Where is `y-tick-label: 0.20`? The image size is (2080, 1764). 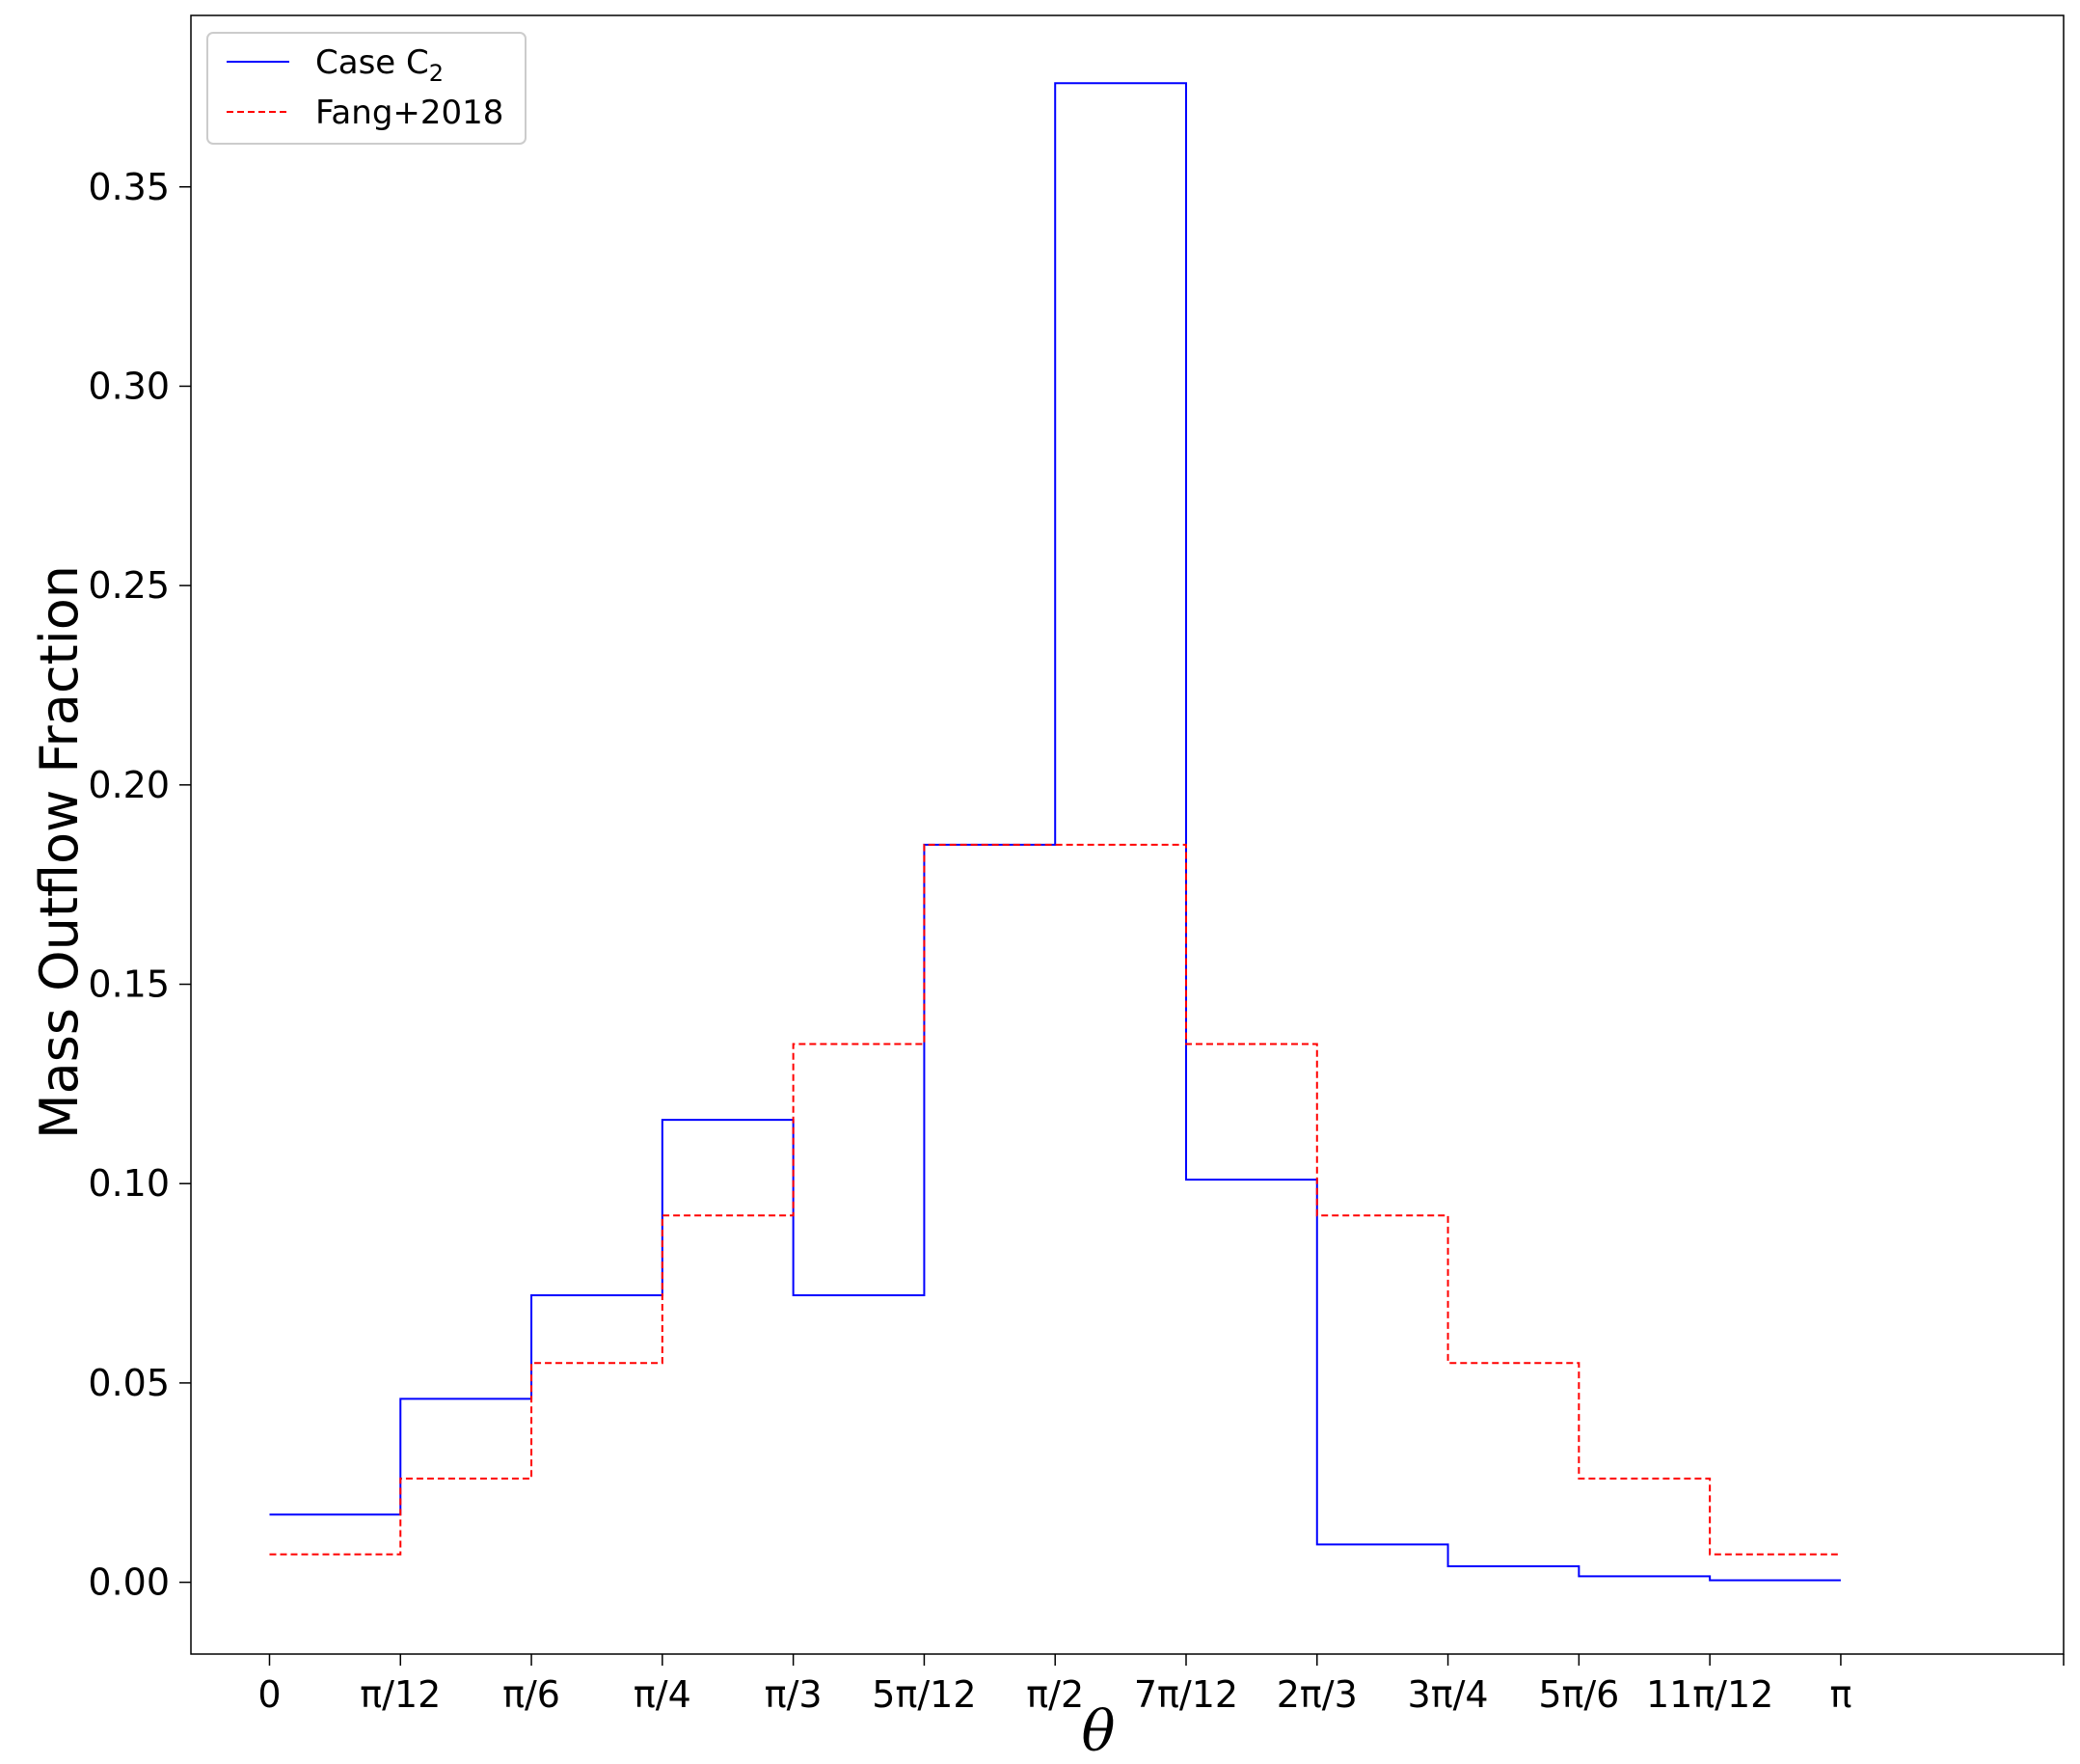
y-tick-label: 0.20 is located at coordinates (129, 785).